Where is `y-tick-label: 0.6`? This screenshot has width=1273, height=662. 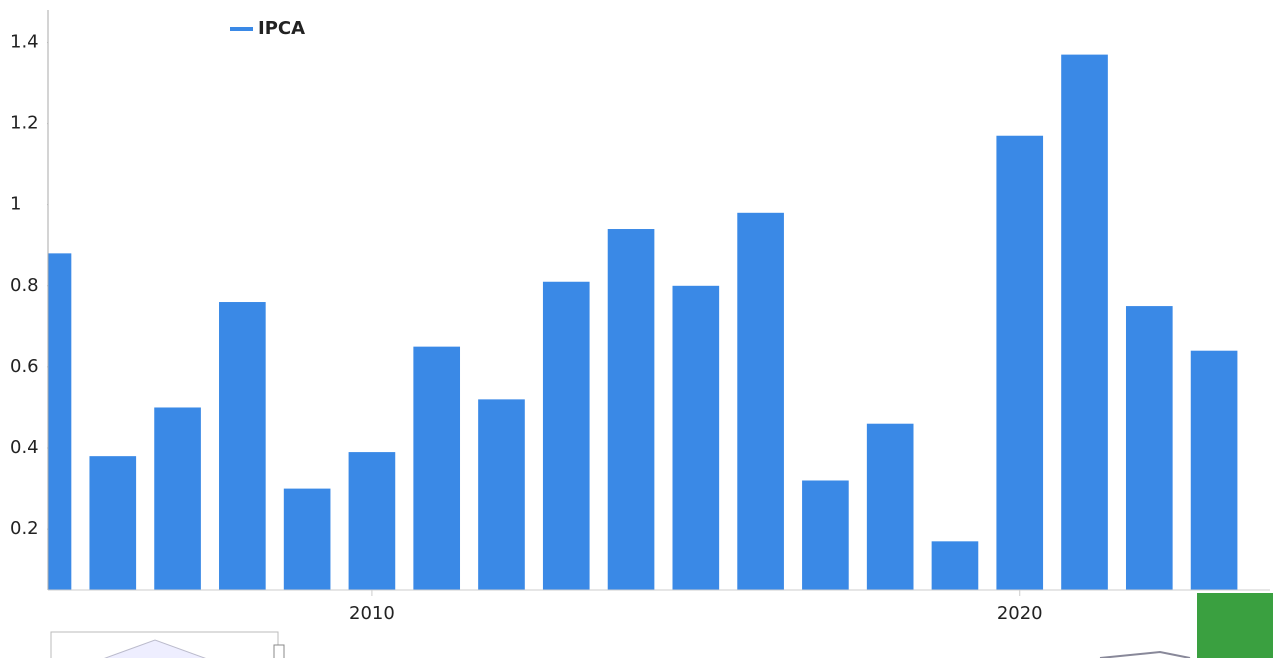 y-tick-label: 0.6 is located at coordinates (24, 366).